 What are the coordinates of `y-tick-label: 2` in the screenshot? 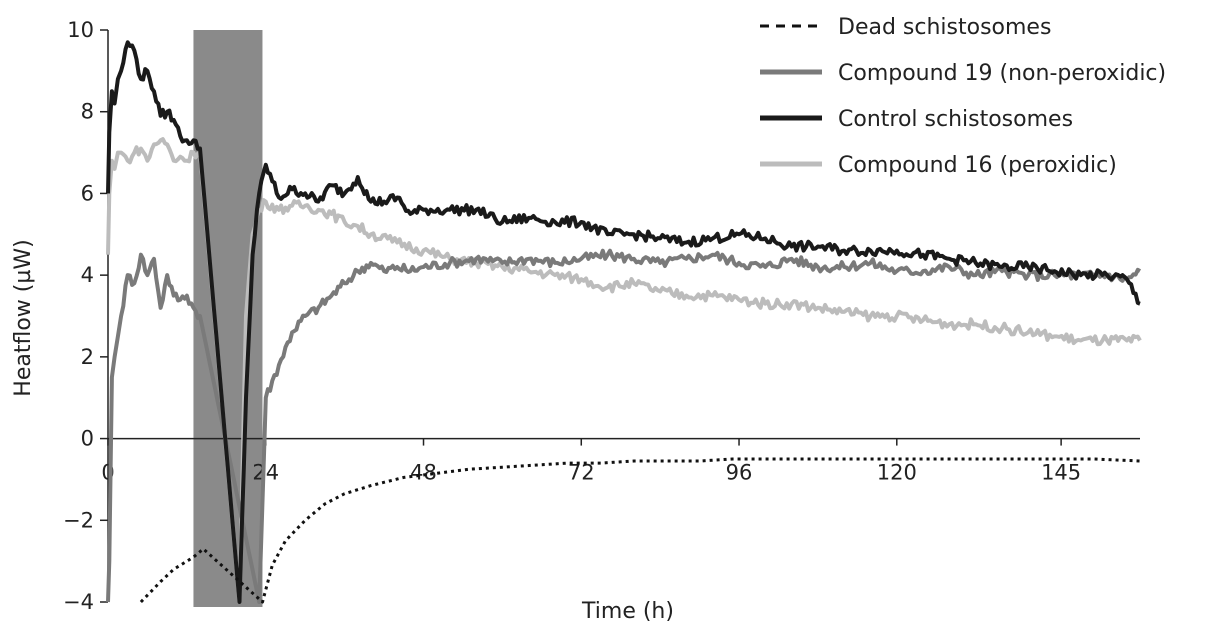 It's located at (87, 357).